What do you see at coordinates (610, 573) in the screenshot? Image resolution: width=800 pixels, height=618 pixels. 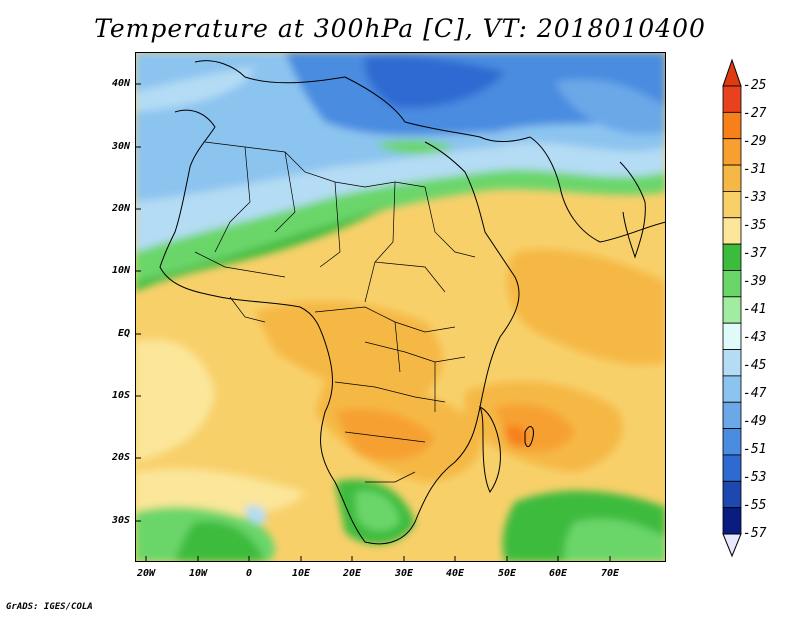 I see `x-tick-label: 70E` at bounding box center [610, 573].